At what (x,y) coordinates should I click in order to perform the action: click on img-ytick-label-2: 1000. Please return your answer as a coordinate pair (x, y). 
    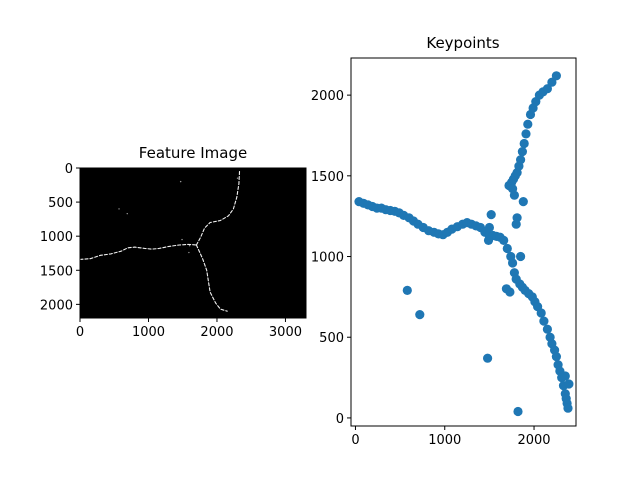
    Looking at the image, I should click on (56, 237).